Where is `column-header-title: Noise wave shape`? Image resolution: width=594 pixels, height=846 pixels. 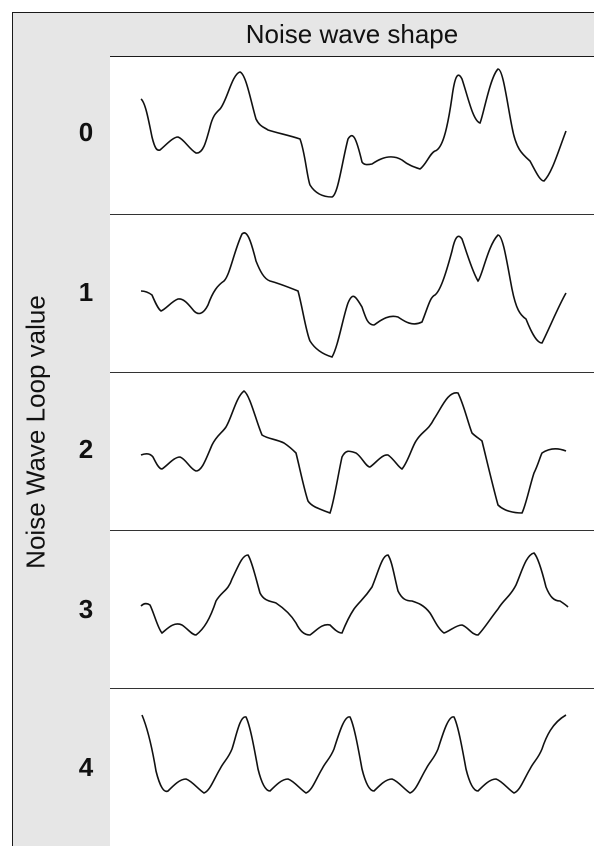
column-header-title: Noise wave shape is located at coordinates (352, 34).